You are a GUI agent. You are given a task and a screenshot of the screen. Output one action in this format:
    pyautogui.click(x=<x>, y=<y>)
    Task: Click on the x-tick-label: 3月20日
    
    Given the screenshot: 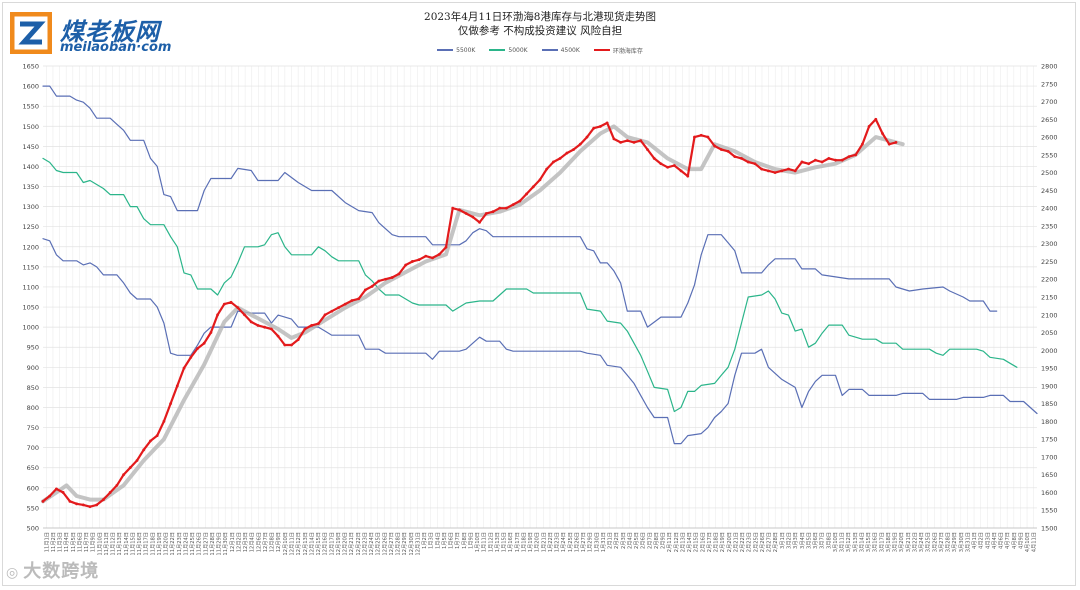 What is the action you would take?
    pyautogui.click(x=901, y=542)
    